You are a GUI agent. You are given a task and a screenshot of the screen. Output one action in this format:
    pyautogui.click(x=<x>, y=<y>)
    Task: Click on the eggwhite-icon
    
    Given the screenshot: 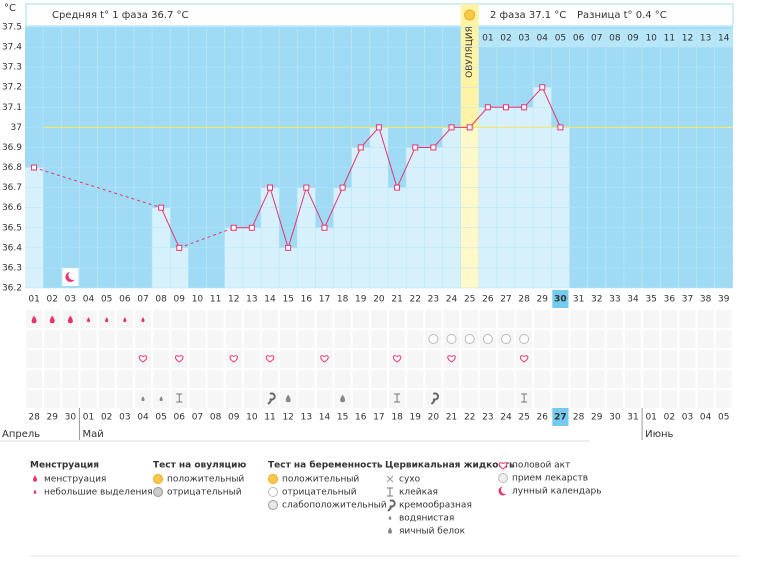 What is the action you would take?
    pyautogui.click(x=343, y=398)
    